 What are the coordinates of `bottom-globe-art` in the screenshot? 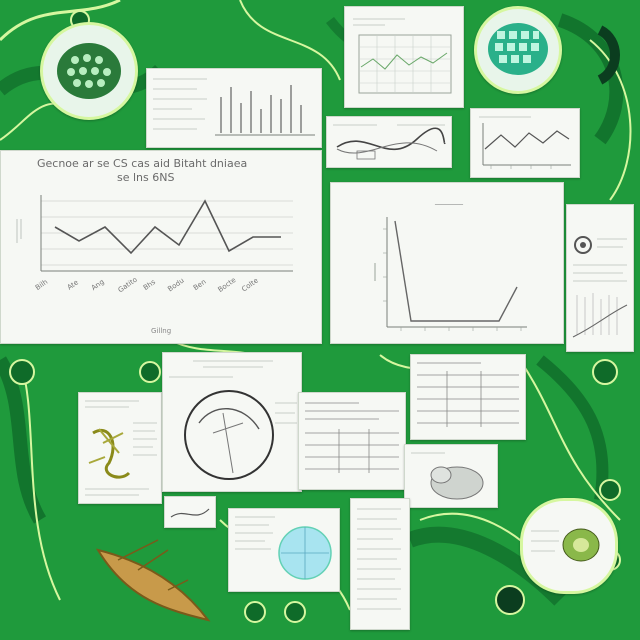 It's located at (283, 548).